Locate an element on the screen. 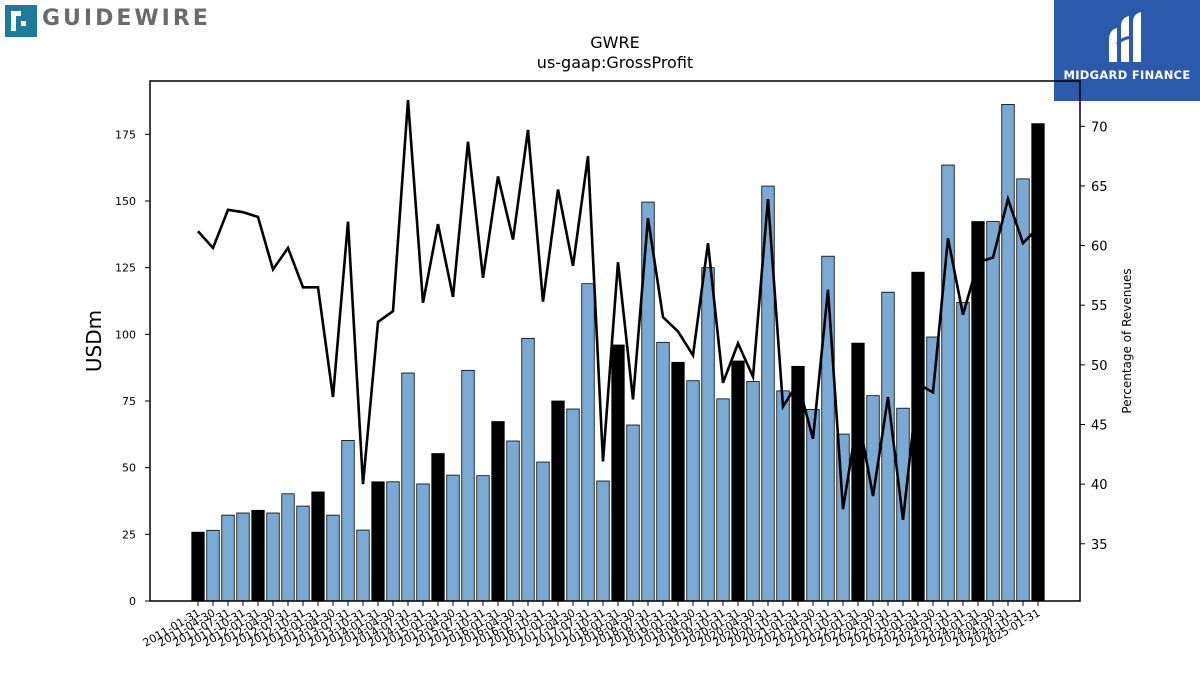 Image resolution: width=1200 pixels, height=675 pixels. y-tick-label: 25 is located at coordinates (129, 534).